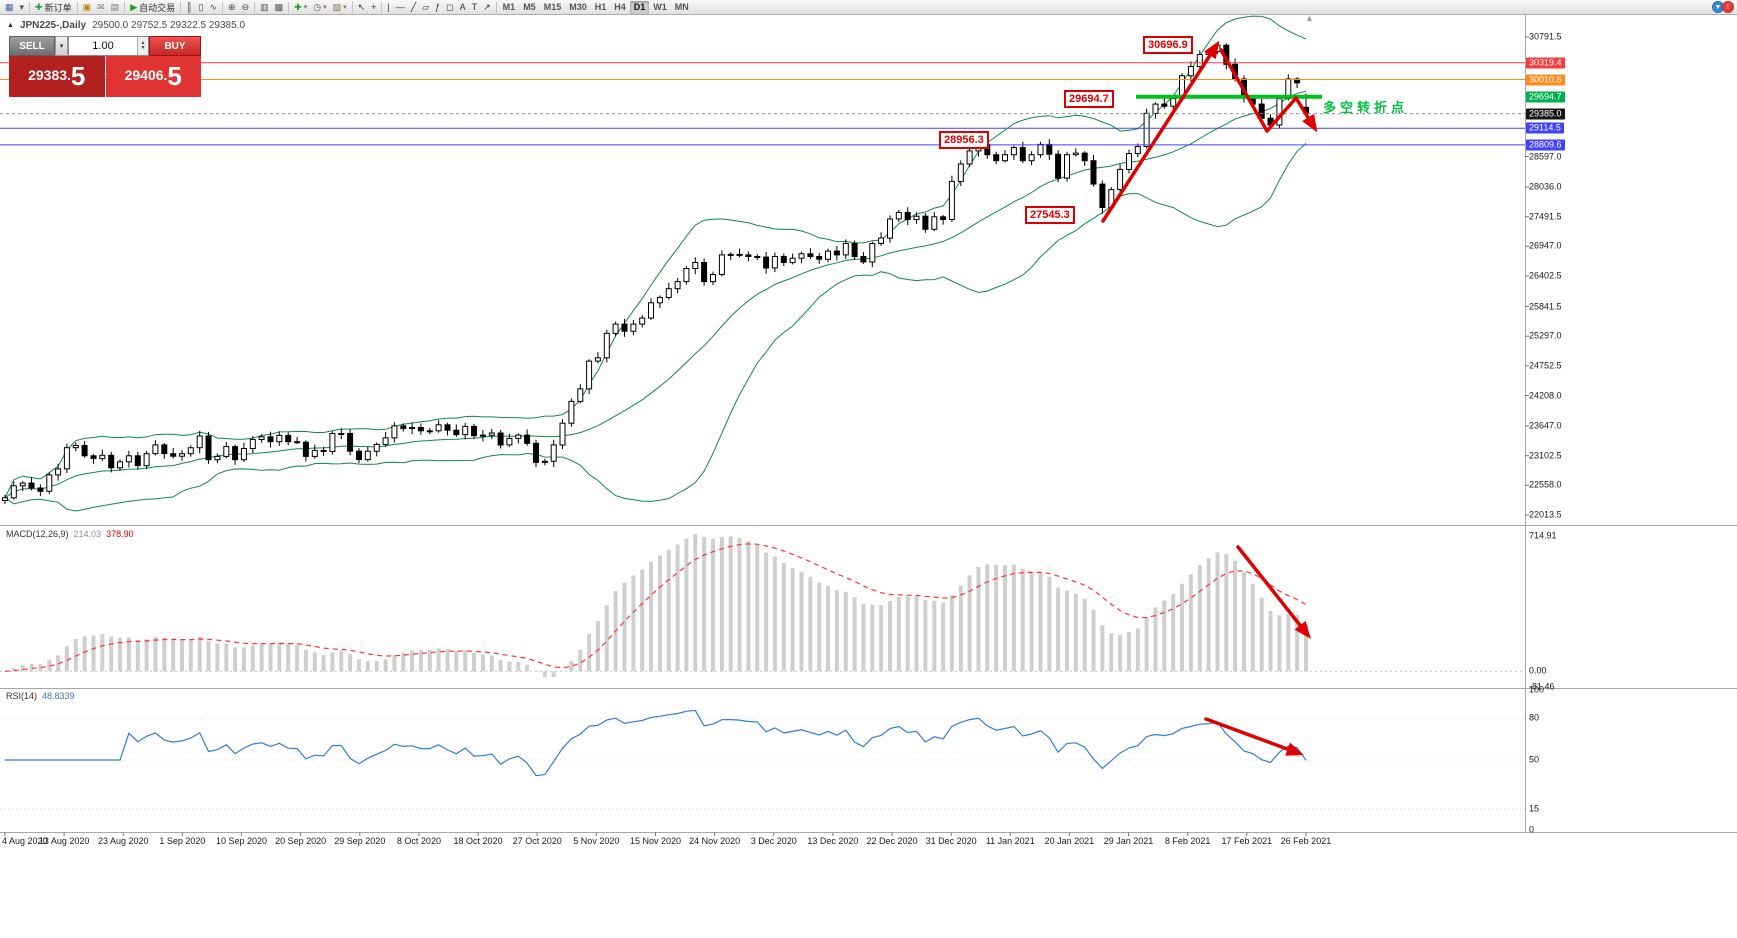 The height and width of the screenshot is (938, 1737). Describe the element at coordinates (639, 7) in the screenshot. I see `timeframe-button-d1: D1` at that location.